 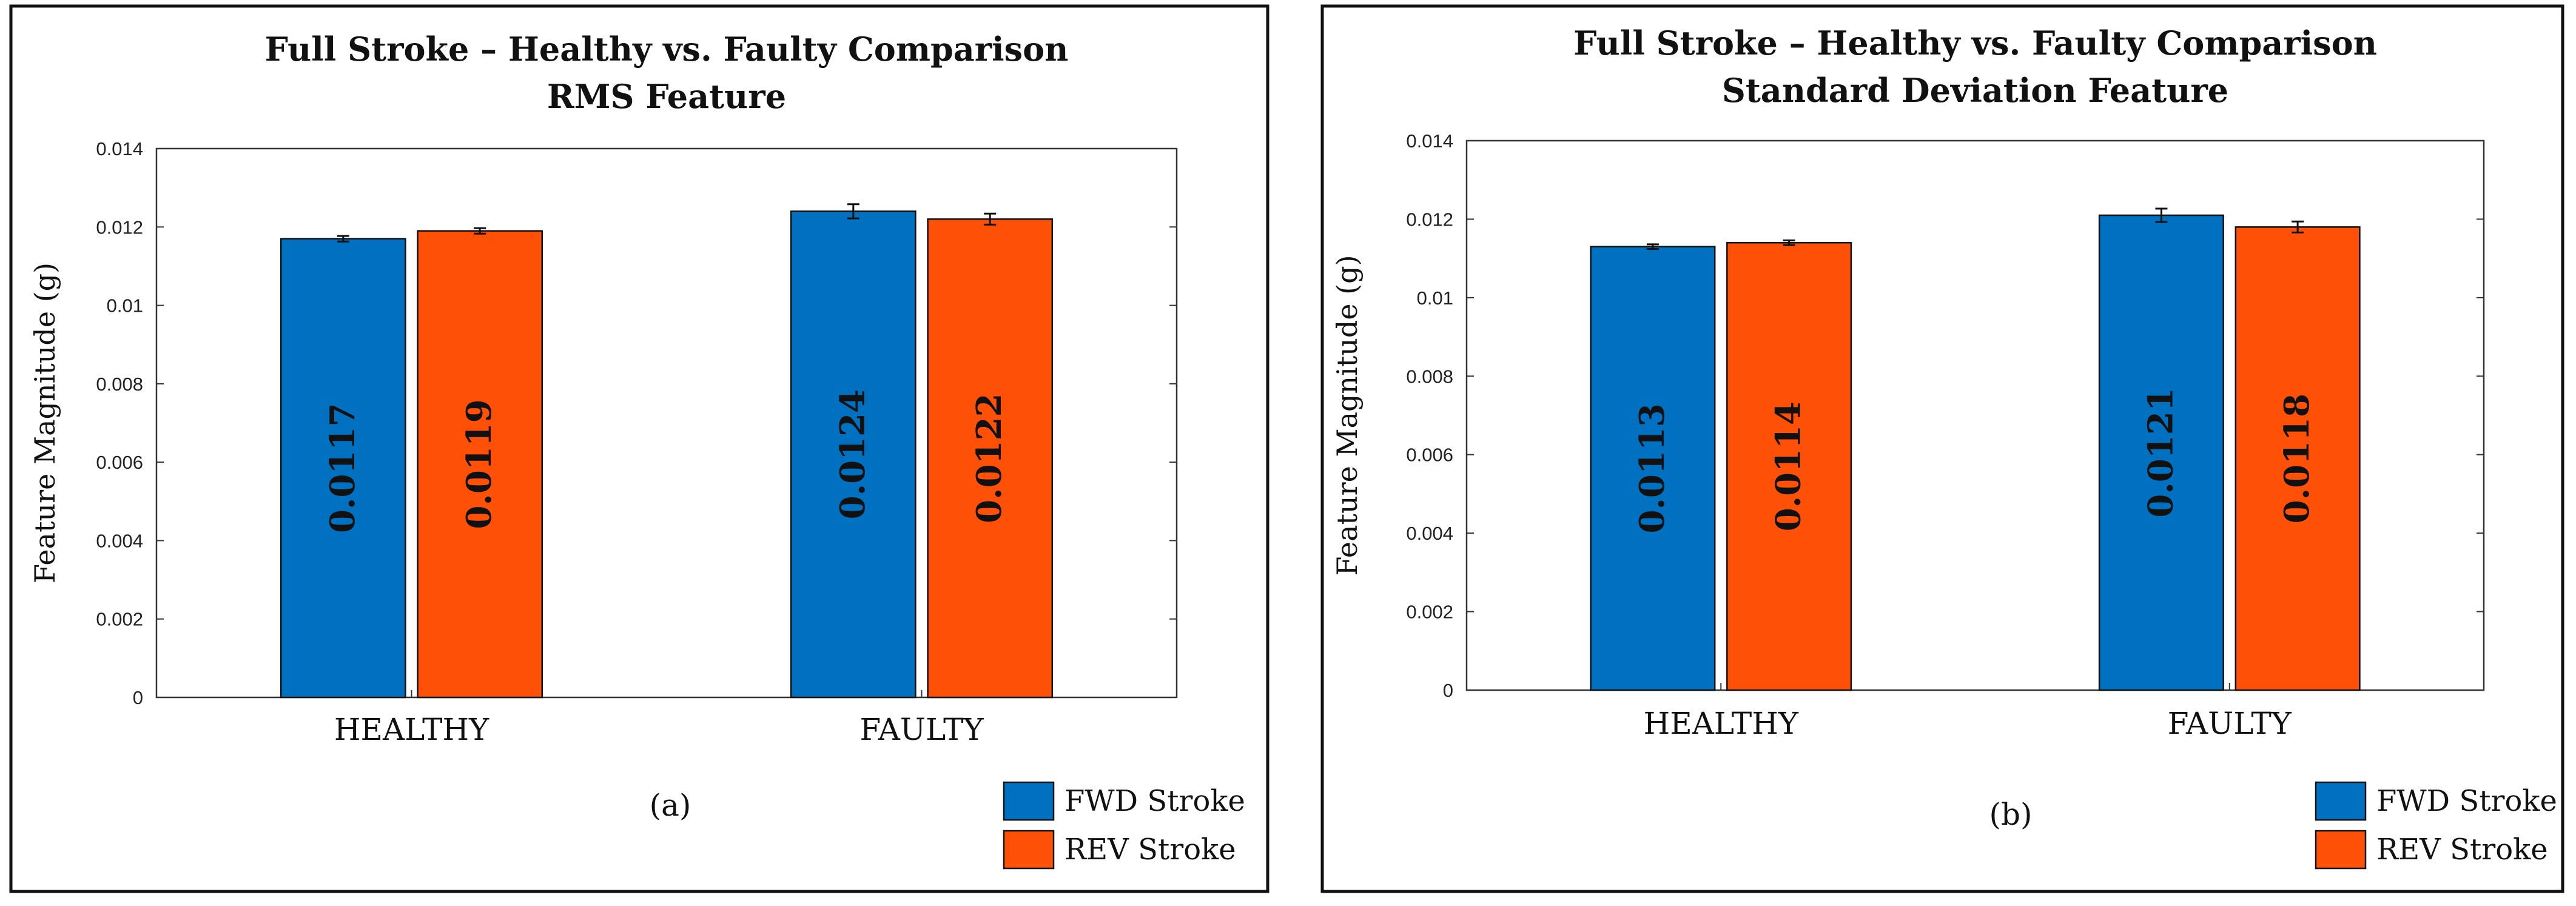 I want to click on panel-label: (a), so click(x=670, y=805).